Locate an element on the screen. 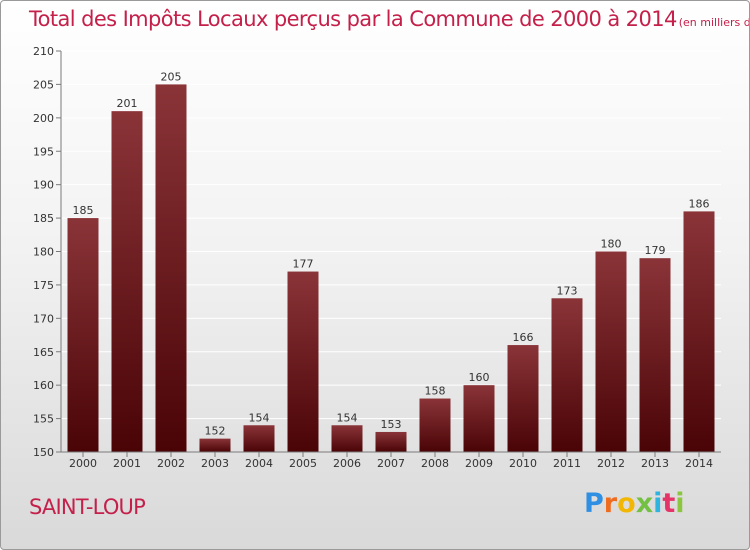 This screenshot has width=750, height=550. bar-value-label: 205 is located at coordinates (171, 76).